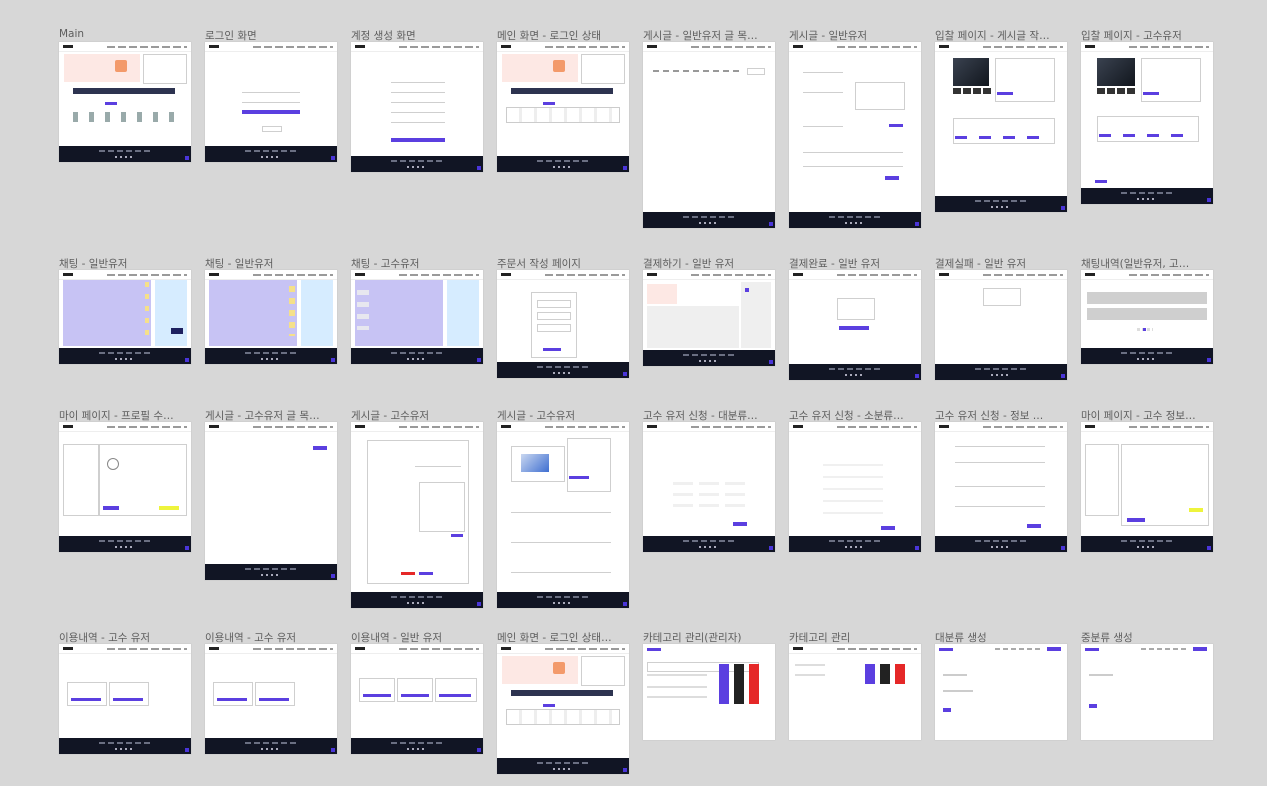 This screenshot has height=786, width=1267. What do you see at coordinates (121, 66) in the screenshot?
I see `banner-icon` at bounding box center [121, 66].